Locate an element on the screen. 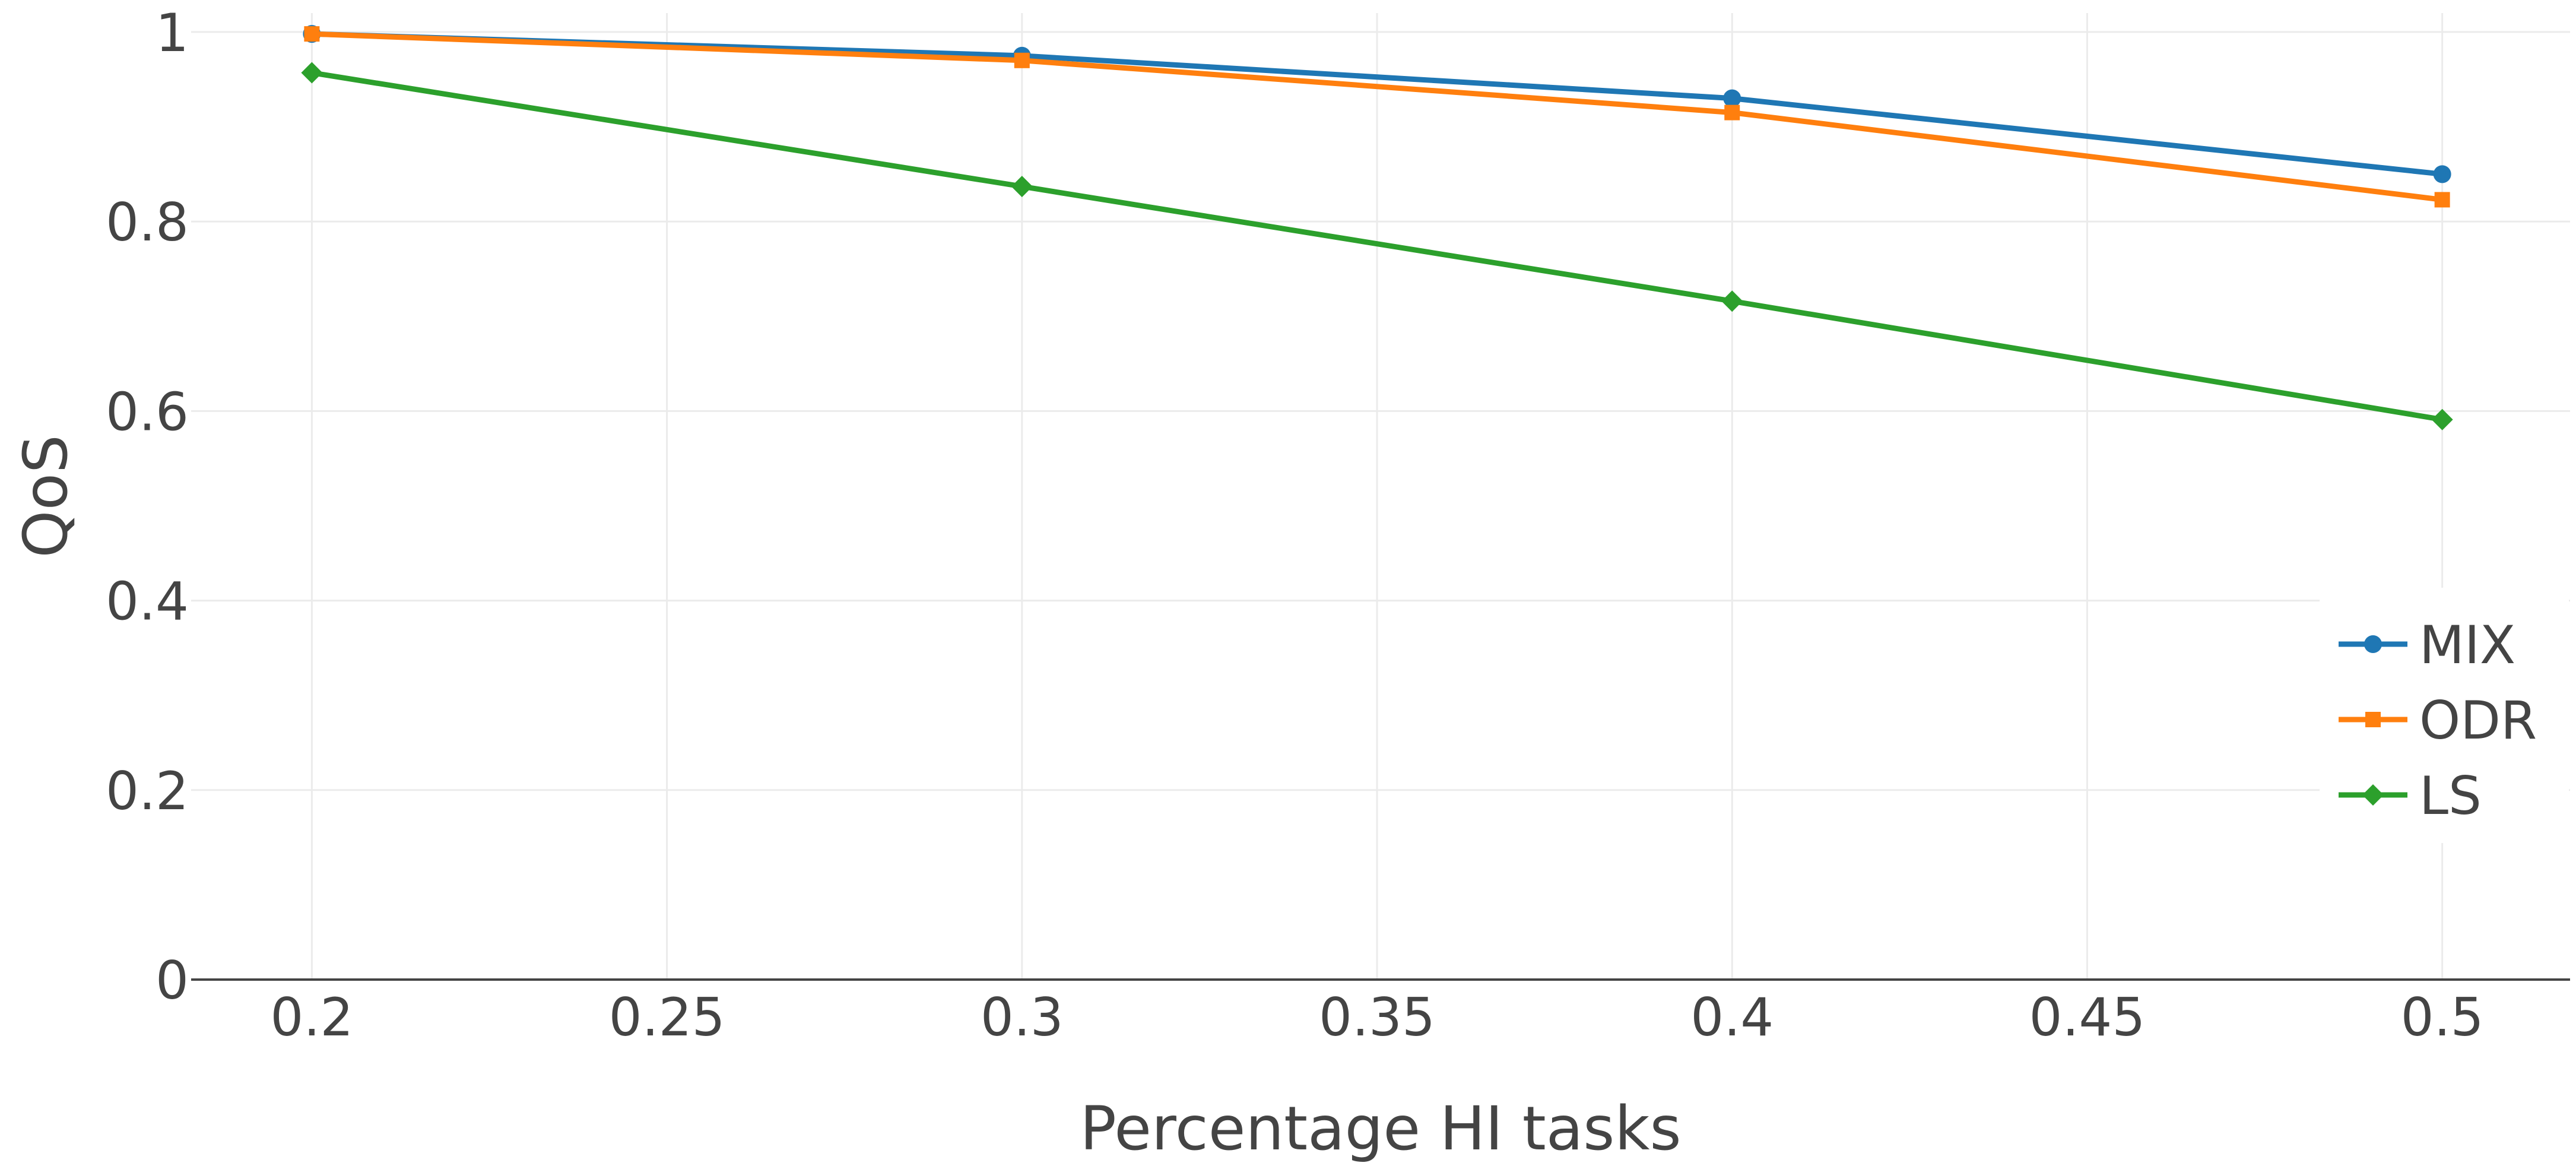 This screenshot has height=1166, width=2576. legend-item-mix: MIX is located at coordinates (2427, 645).